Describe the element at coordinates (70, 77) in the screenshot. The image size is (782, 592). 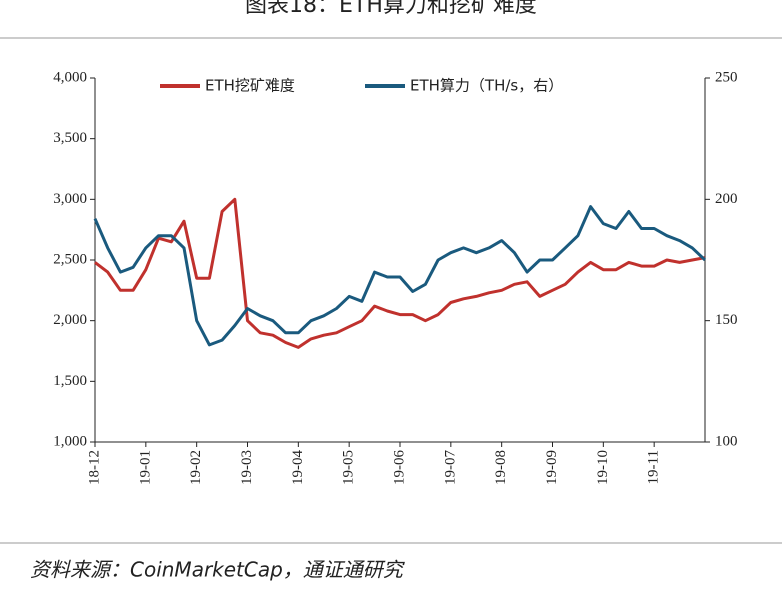
I see `y-tick-label: 4,000` at that location.